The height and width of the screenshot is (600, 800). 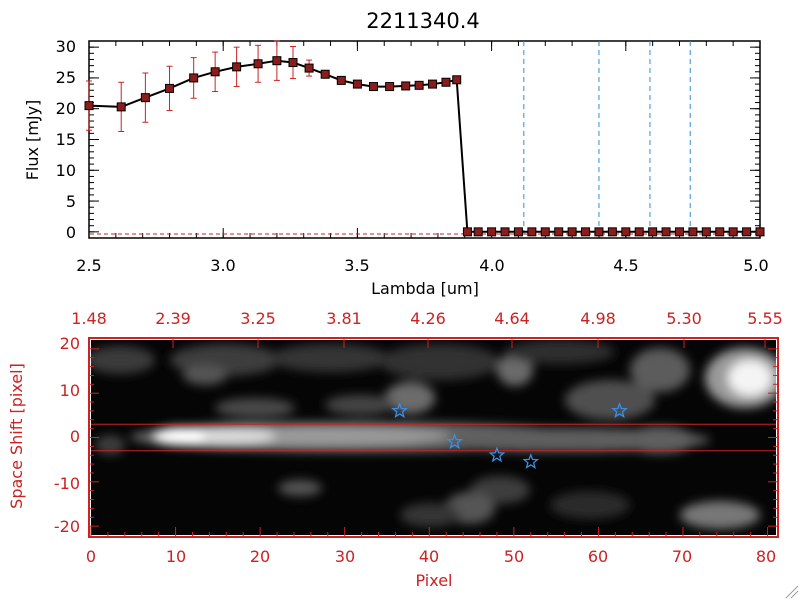 What do you see at coordinates (598, 556) in the screenshot?
I see `x-tick-label: 60` at bounding box center [598, 556].